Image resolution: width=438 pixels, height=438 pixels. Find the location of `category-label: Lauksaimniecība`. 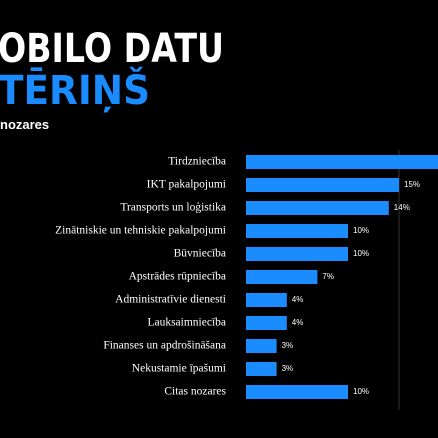

category-label: Lauksaimniecība is located at coordinates (186, 323).